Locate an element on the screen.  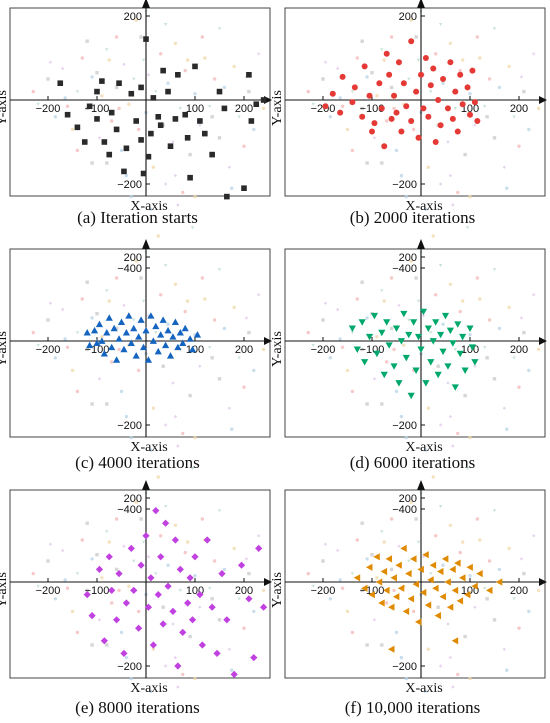
plot-frame is located at coordinates (415, 343).